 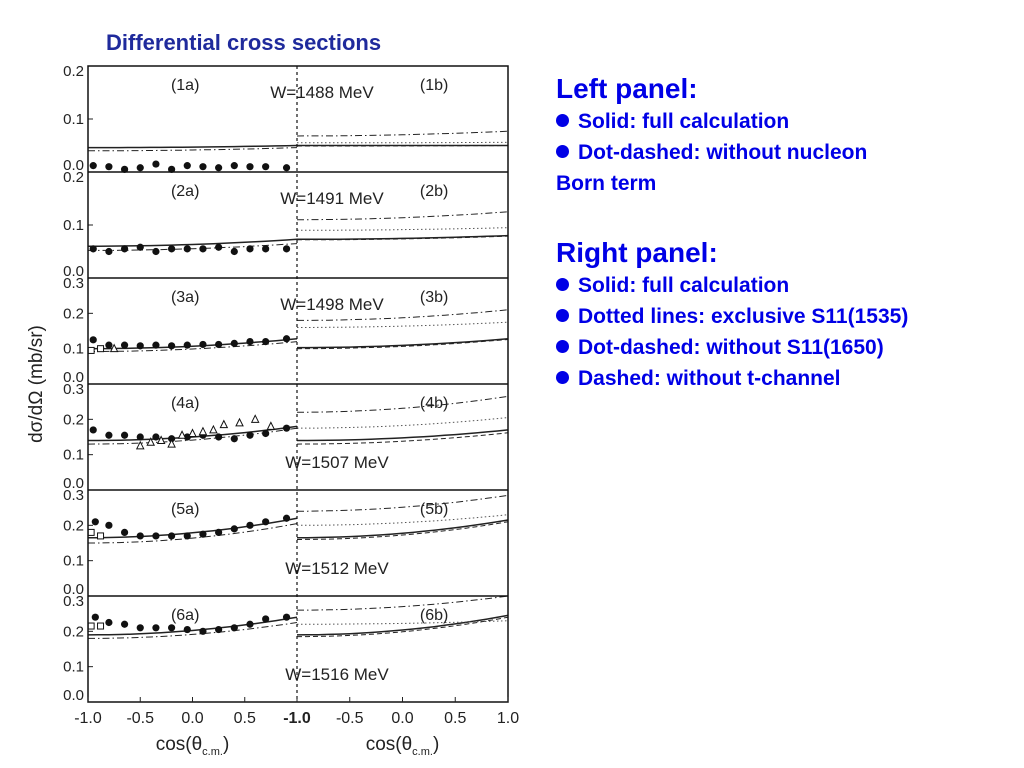 What do you see at coordinates (434, 191) in the screenshot?
I see `panel-label-b: (2b)` at bounding box center [434, 191].